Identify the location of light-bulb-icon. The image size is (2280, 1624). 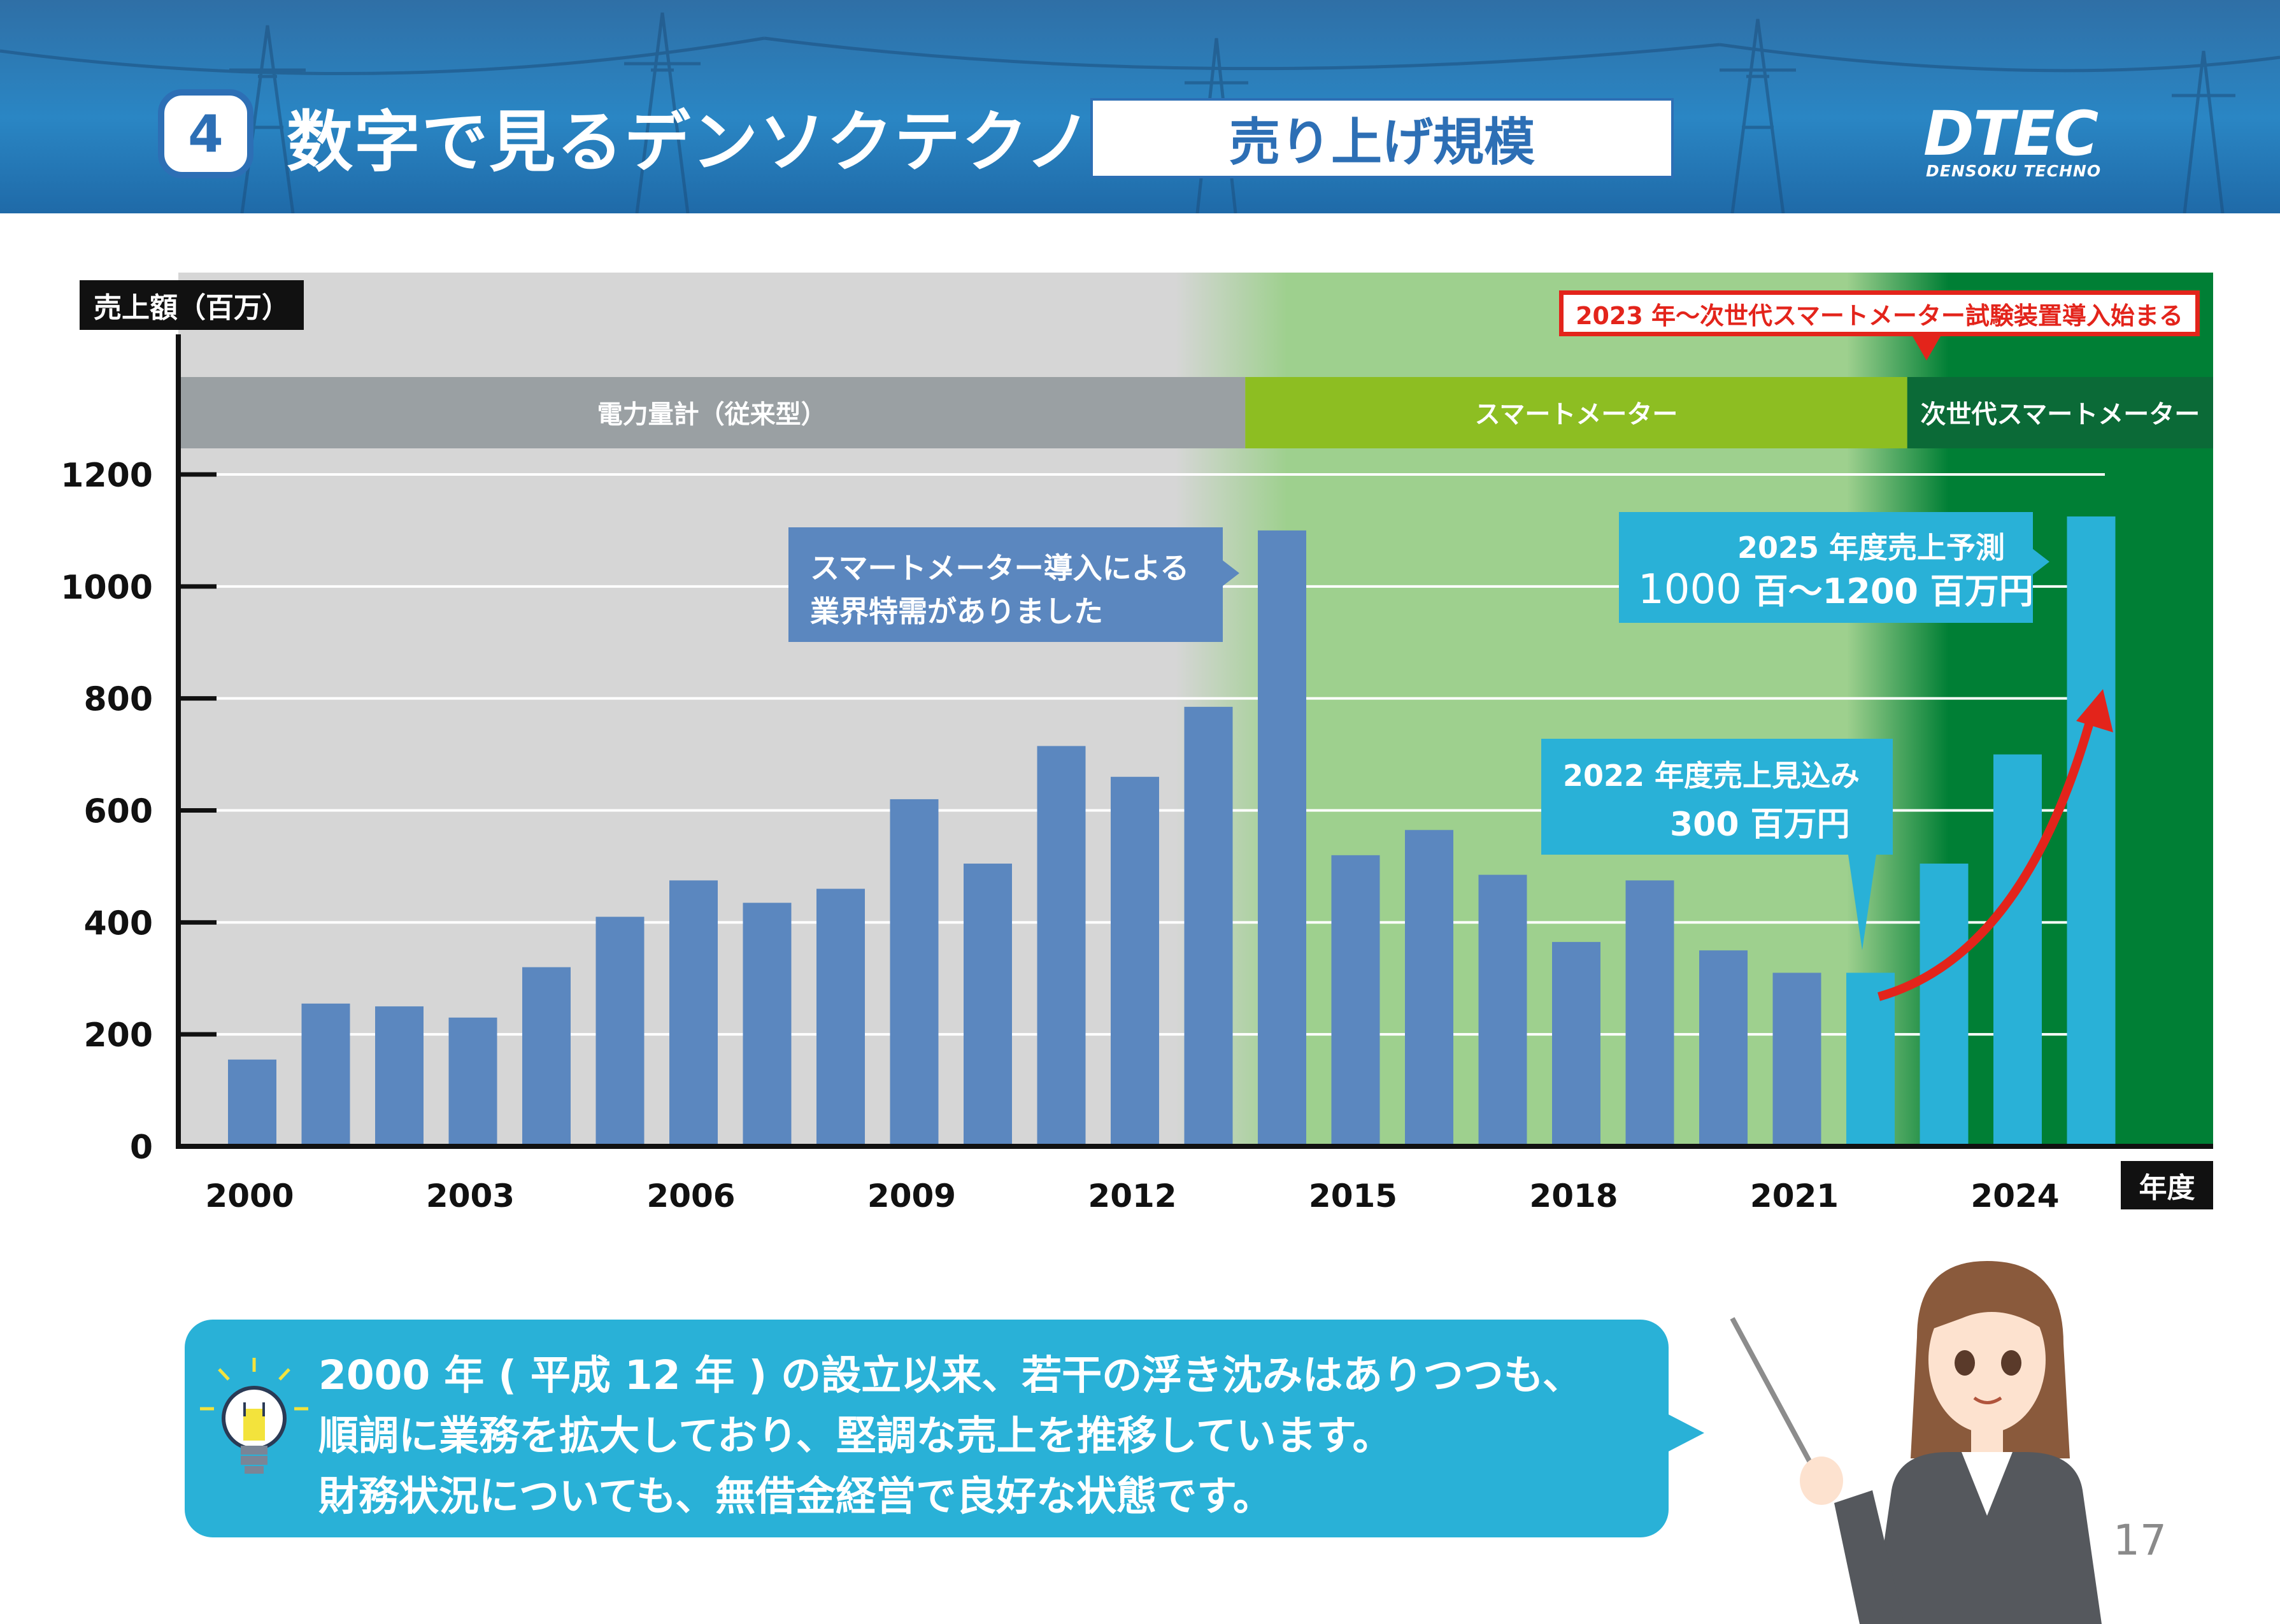
(254, 1416).